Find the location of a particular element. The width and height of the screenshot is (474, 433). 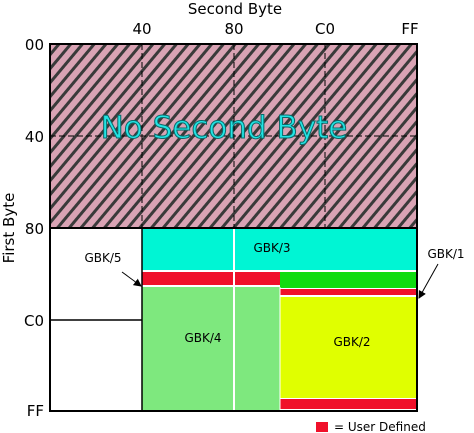

row-label: 40 is located at coordinates (34, 137).